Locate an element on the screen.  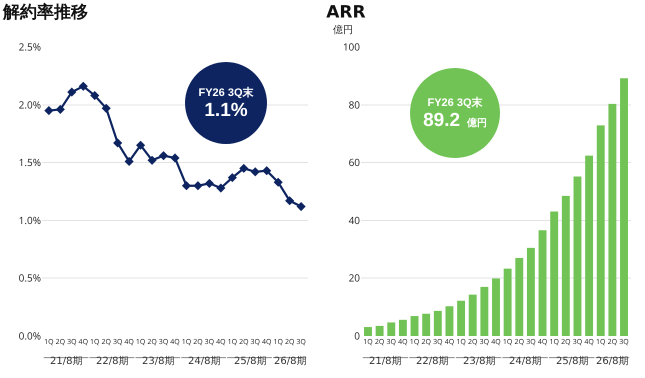
annotation: 1.1% is located at coordinates (226, 110).